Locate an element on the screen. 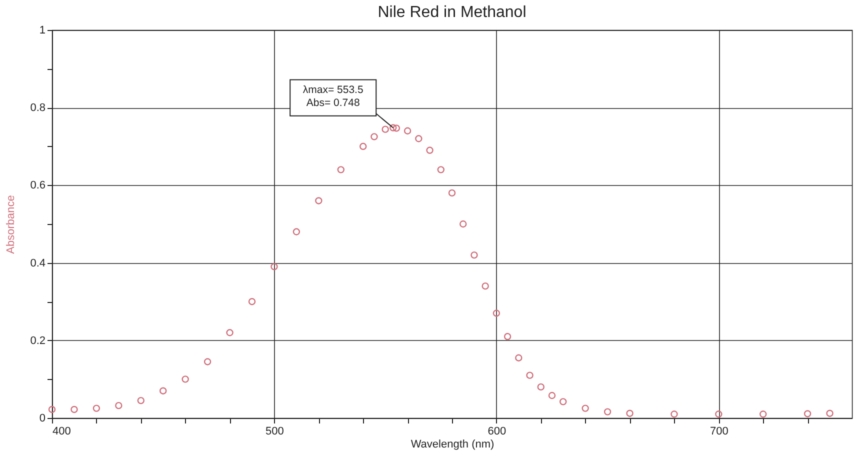 The image size is (861, 457). x-axis-title: Wavelength (nm) is located at coordinates (452, 444).